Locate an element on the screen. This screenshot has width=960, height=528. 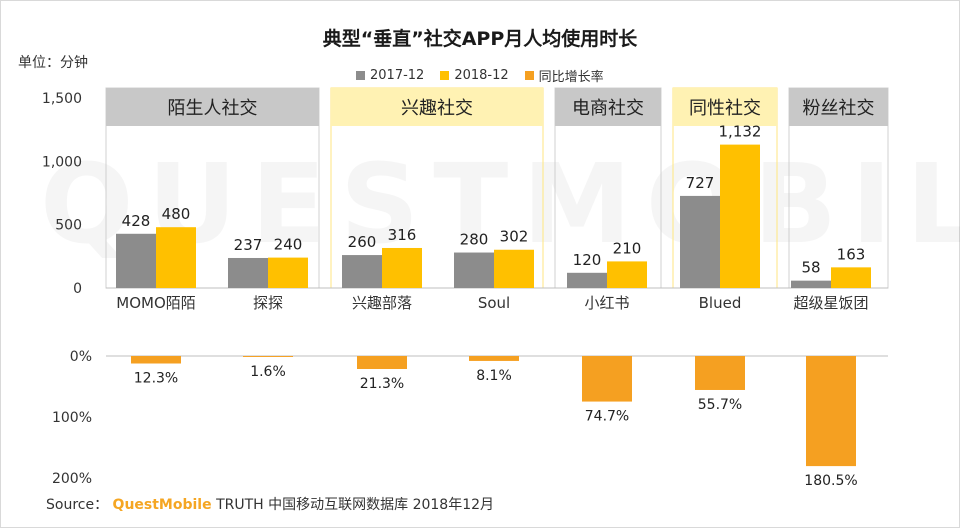
group-label-4: 粉丝社交 is located at coordinates (839, 108).